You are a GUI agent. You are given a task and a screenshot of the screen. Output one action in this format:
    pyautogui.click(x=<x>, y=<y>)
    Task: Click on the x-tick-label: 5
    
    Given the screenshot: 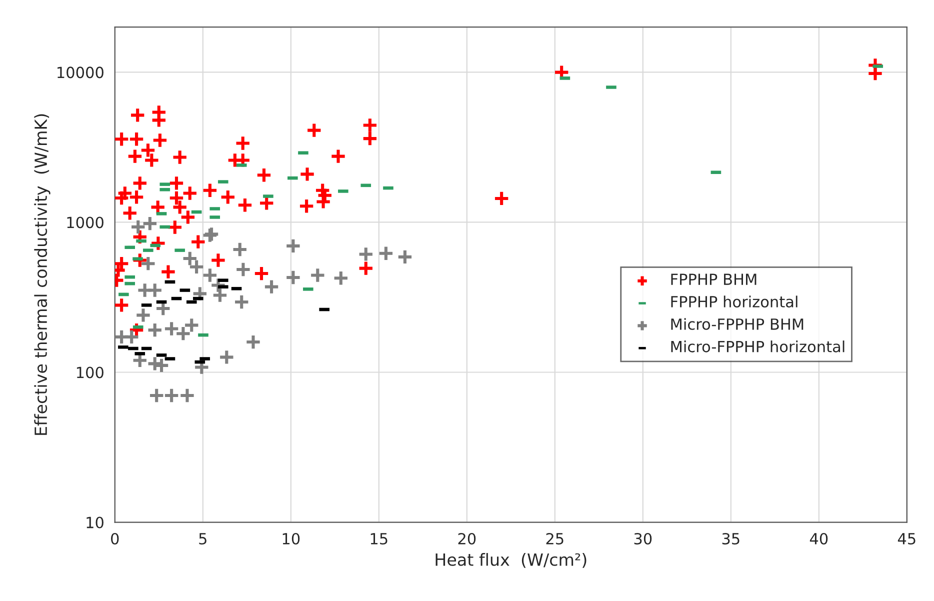 What is the action you would take?
    pyautogui.click(x=202, y=539)
    